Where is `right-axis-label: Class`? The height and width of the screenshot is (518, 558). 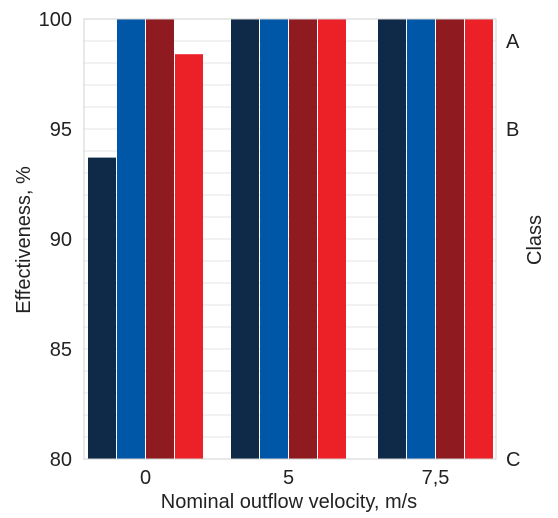 right-axis-label: Class is located at coordinates (535, 240).